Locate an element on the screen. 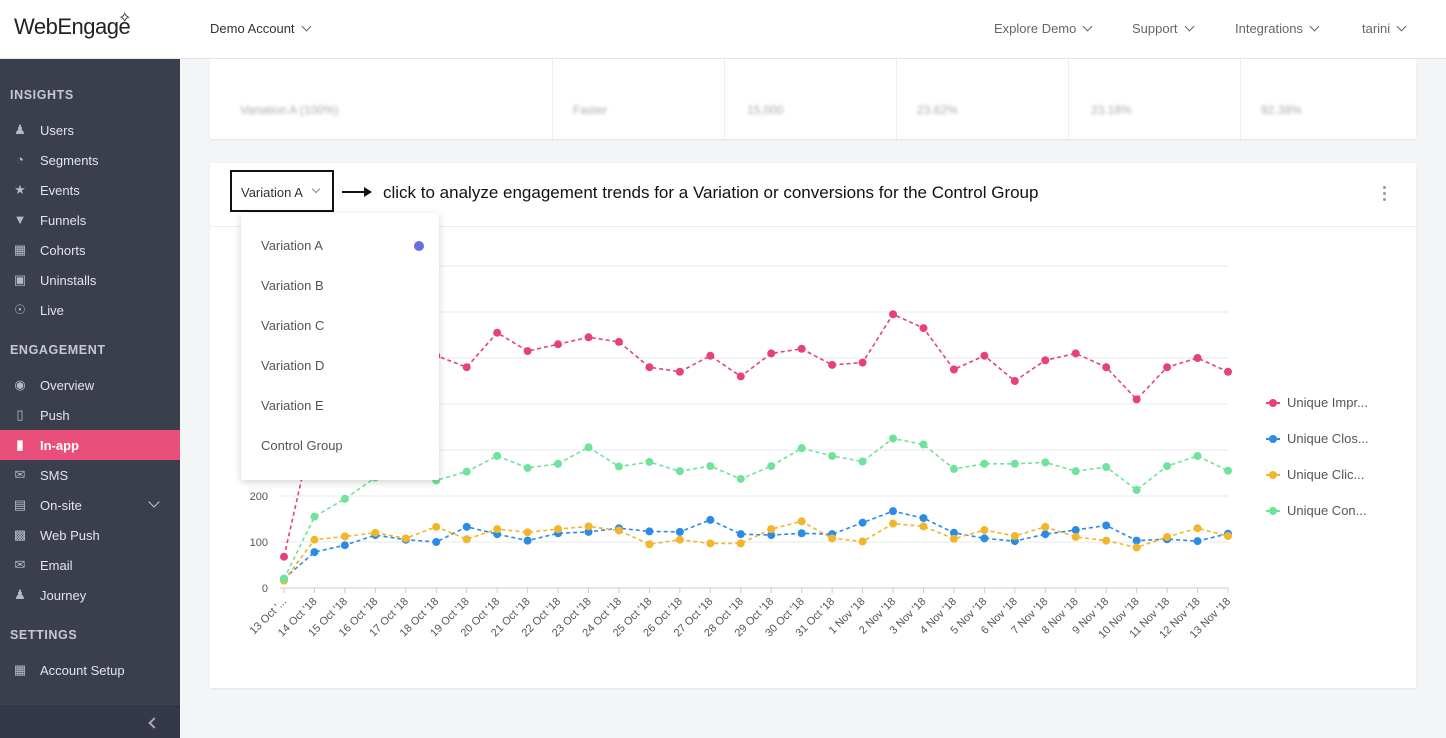 Image resolution: width=1446 pixels, height=738 pixels. logo-text: WebEngage is located at coordinates (72, 26).